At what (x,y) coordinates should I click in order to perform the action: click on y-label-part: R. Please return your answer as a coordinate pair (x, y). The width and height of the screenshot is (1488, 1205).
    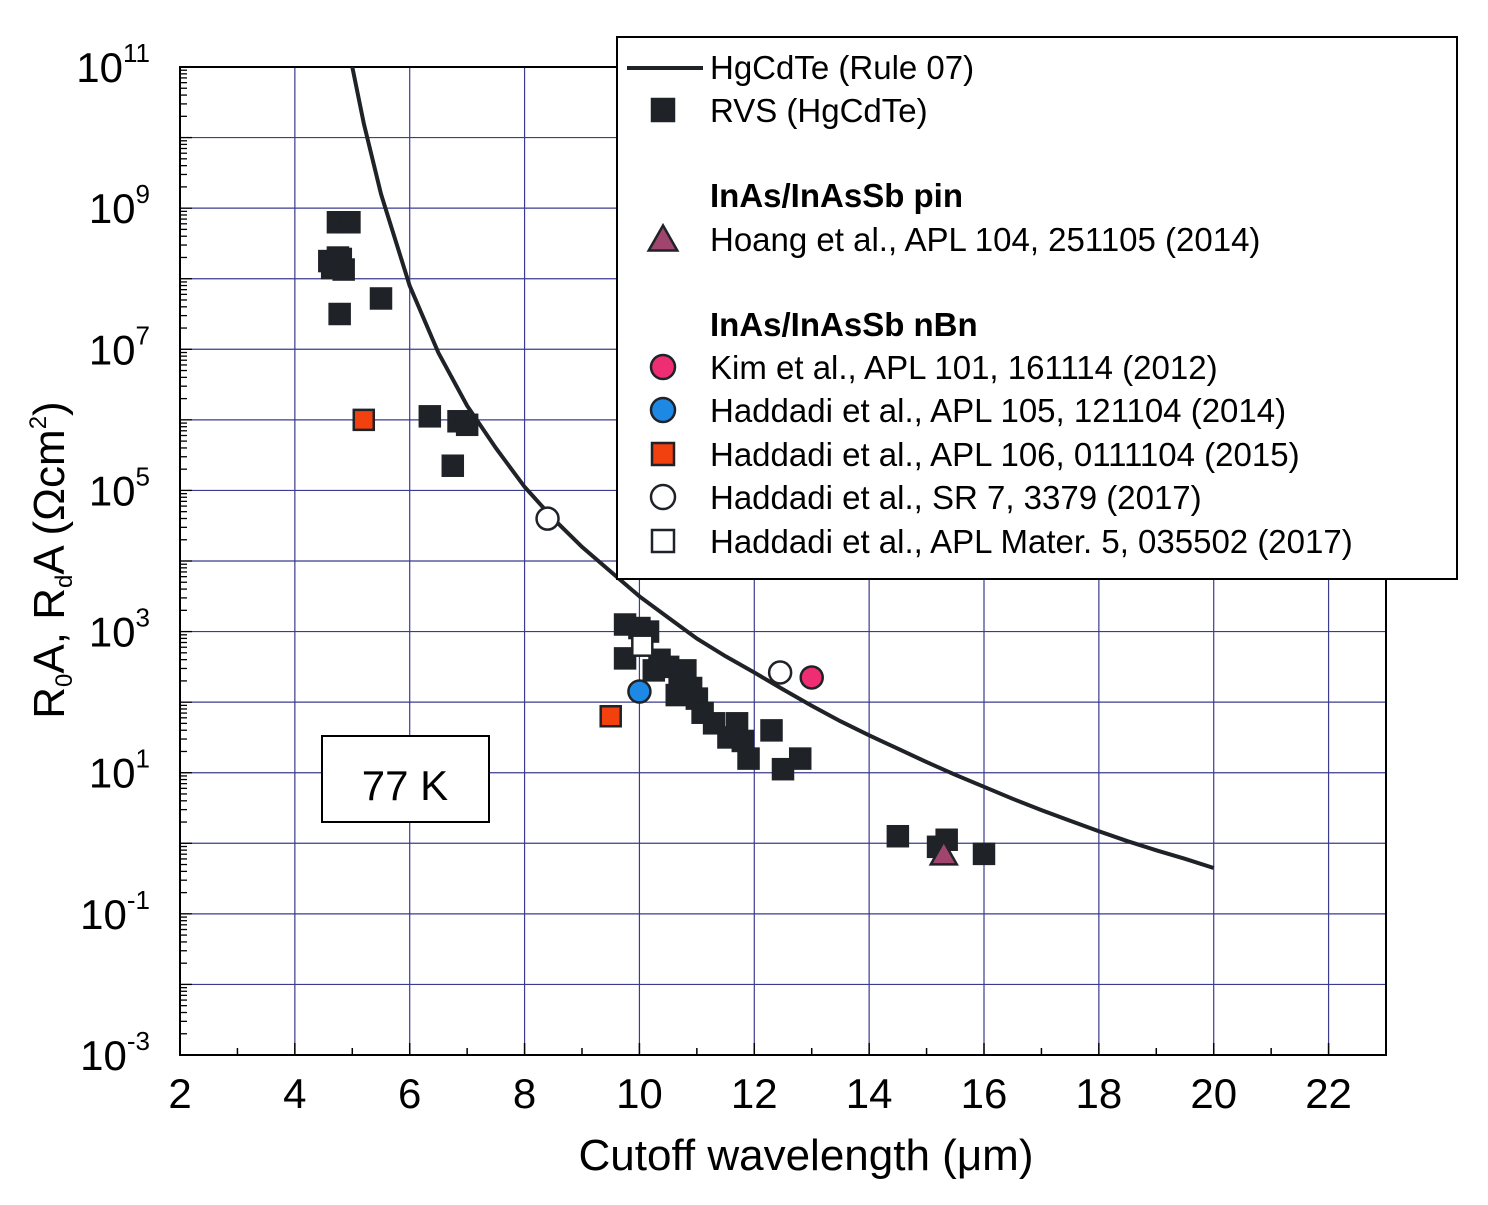
    Looking at the image, I should click on (49, 703).